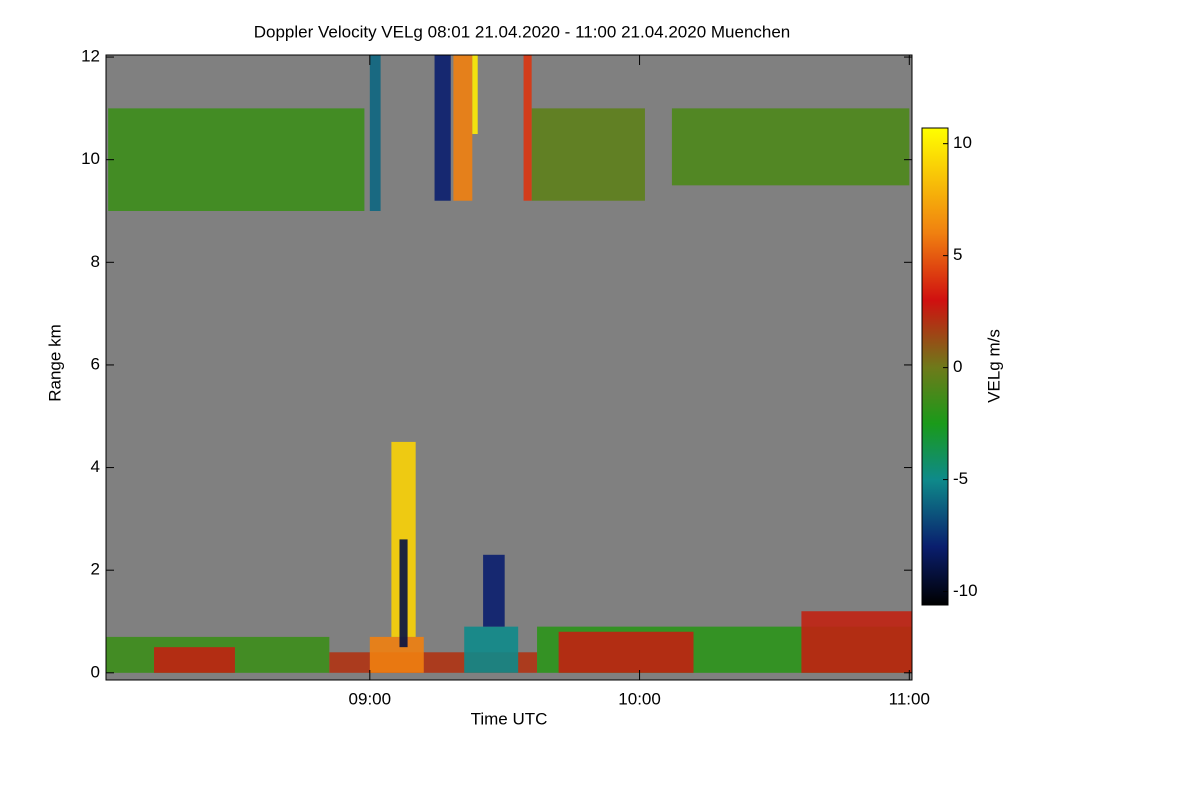  Describe the element at coordinates (95, 261) in the screenshot. I see `y-tick-label: 8` at that location.